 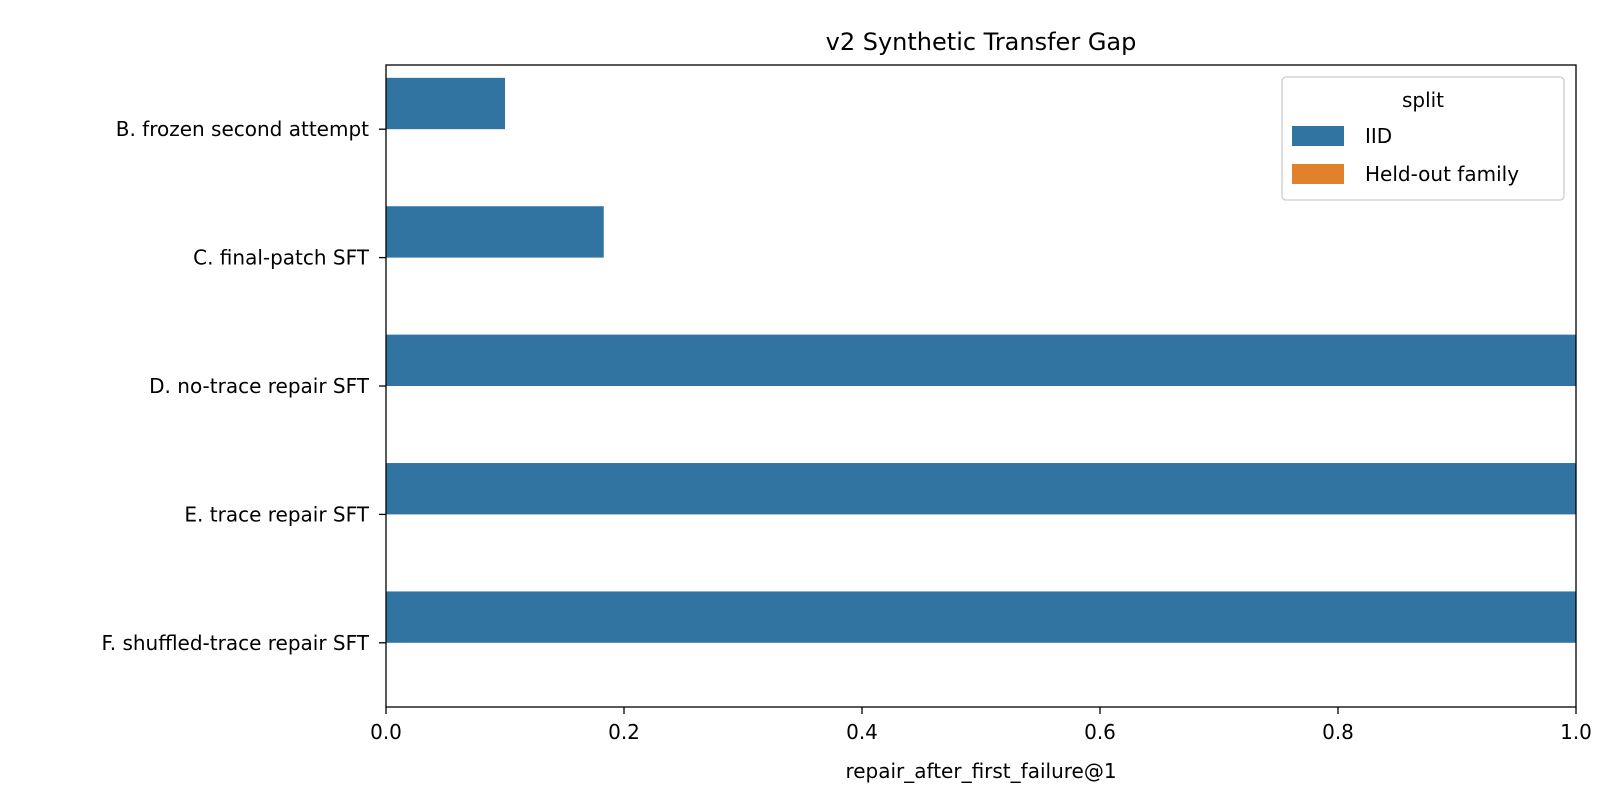 I want to click on y-tick-label: B. frozen second attempt, so click(x=242, y=129).